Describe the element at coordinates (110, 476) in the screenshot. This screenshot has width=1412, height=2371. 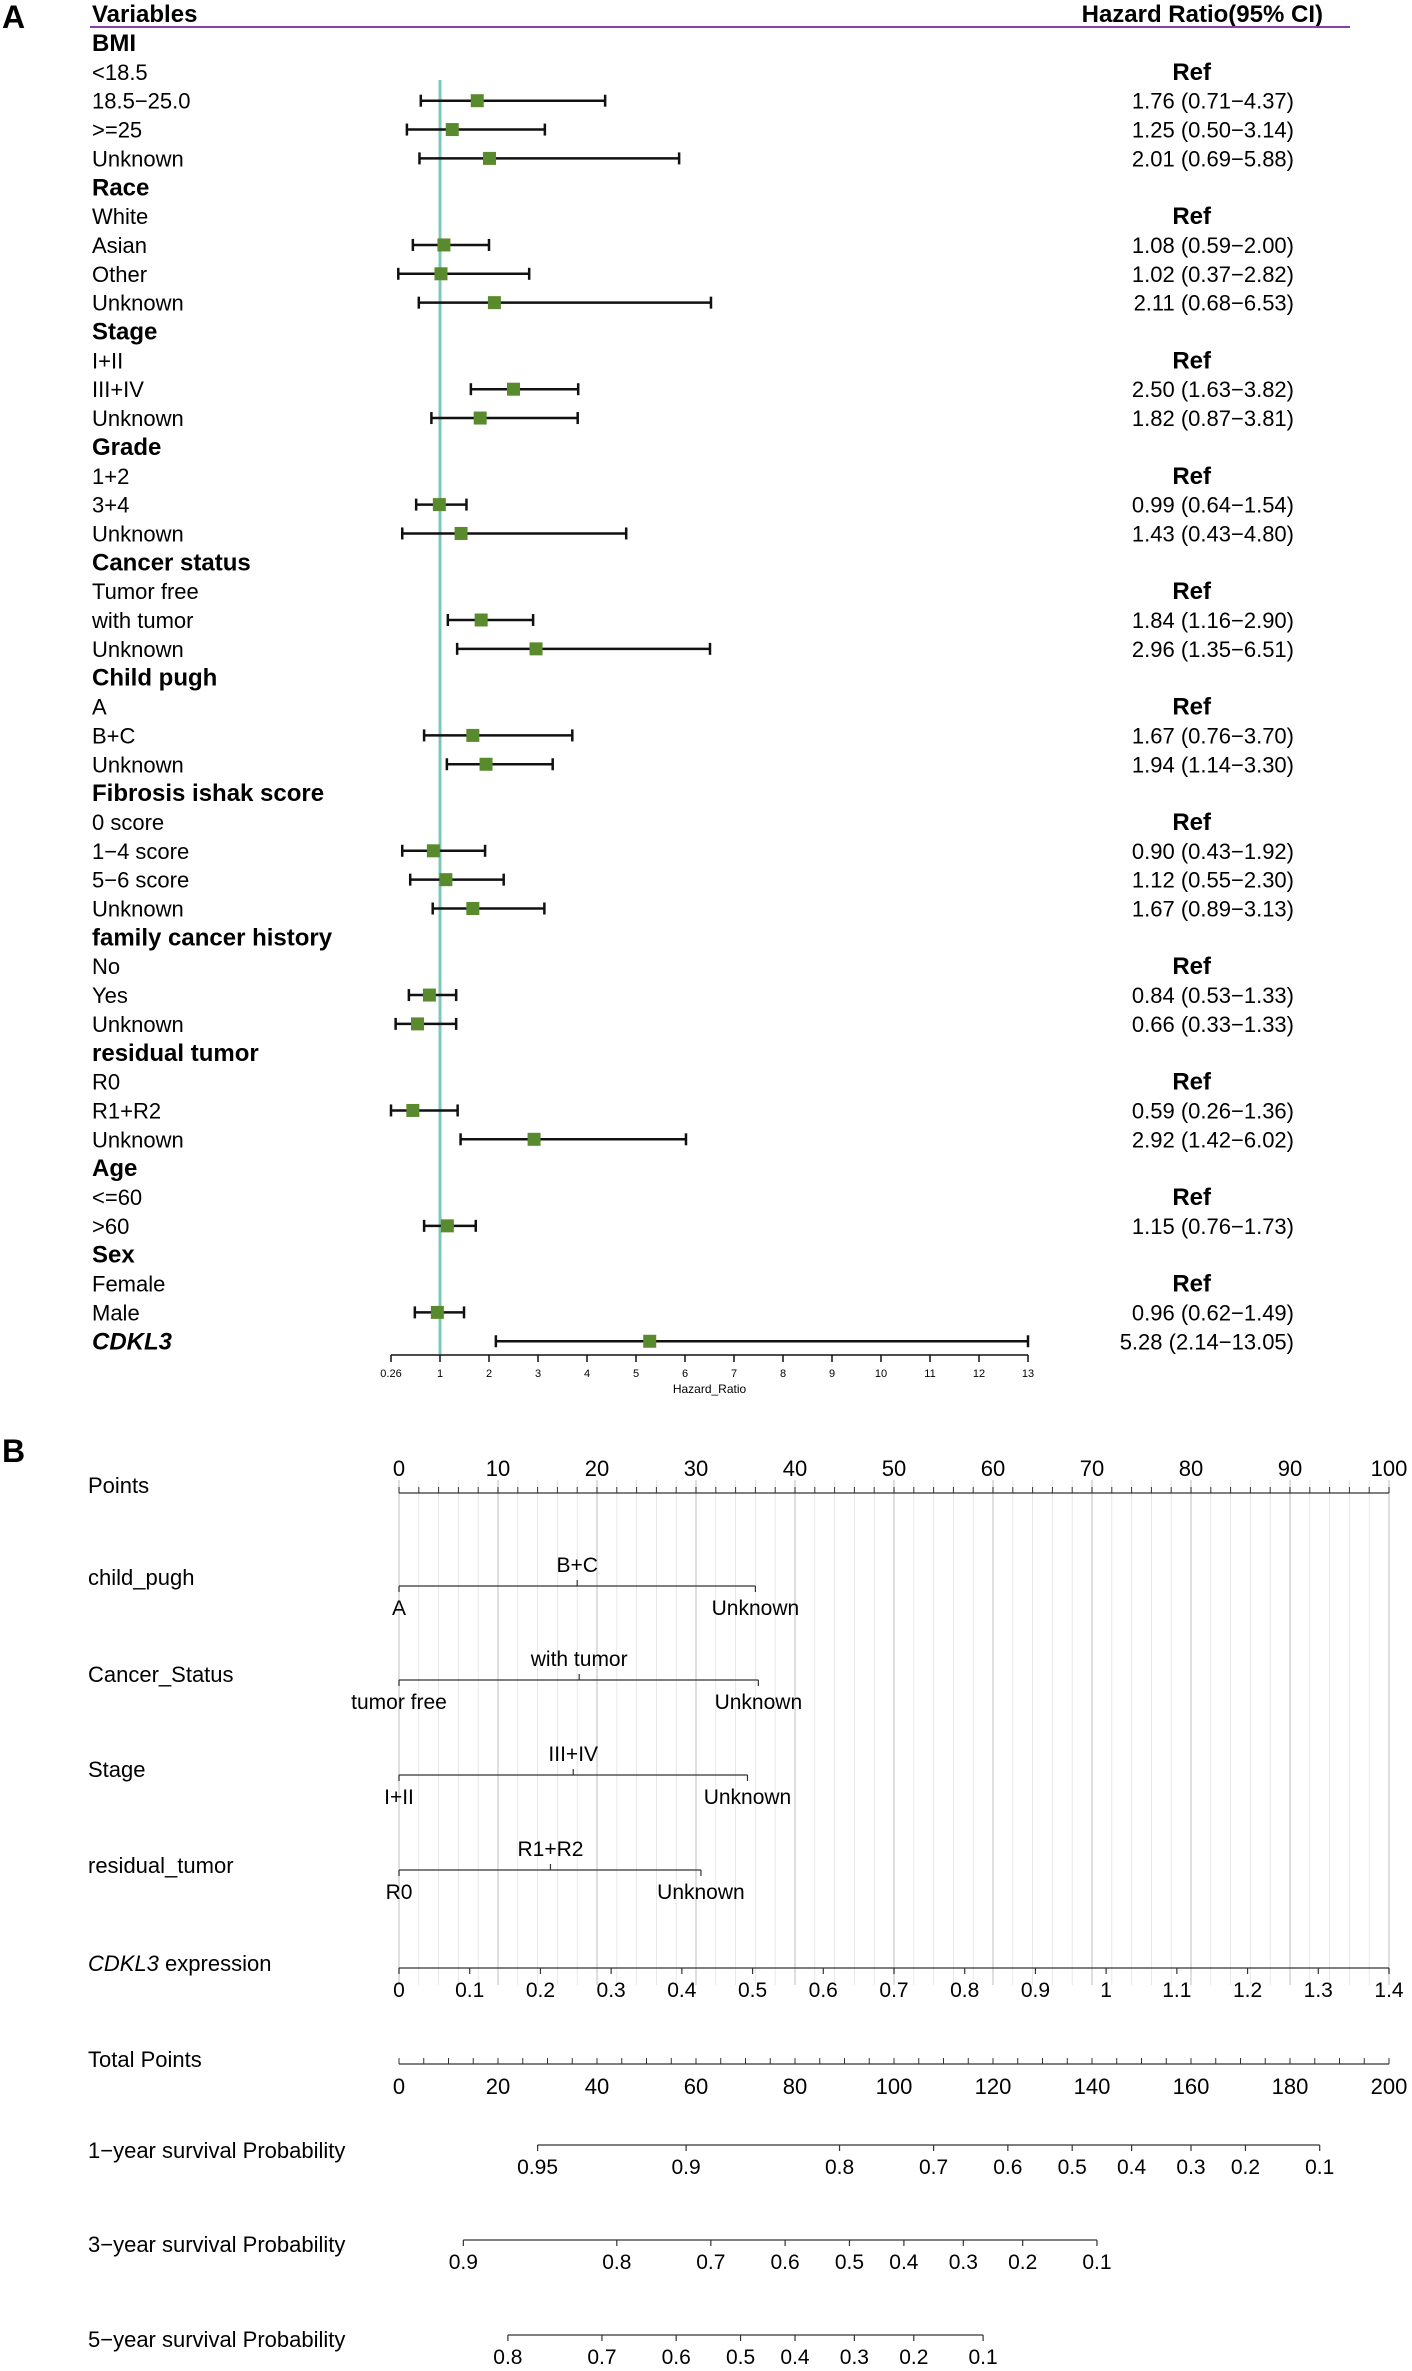
I see `level-label: 1+2` at that location.